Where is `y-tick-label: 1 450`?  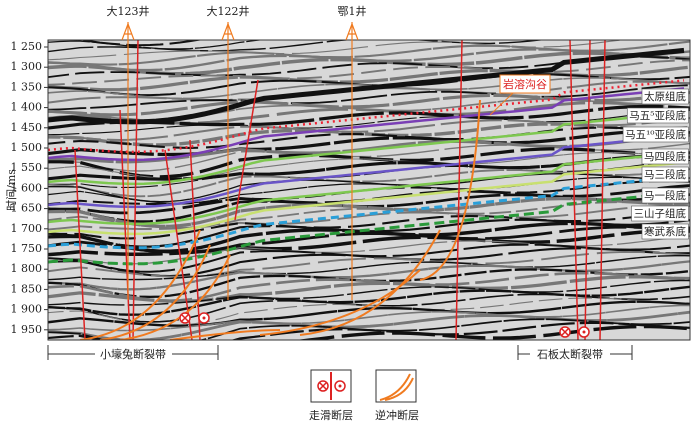 y-tick-label: 1 450 is located at coordinates (27, 127).